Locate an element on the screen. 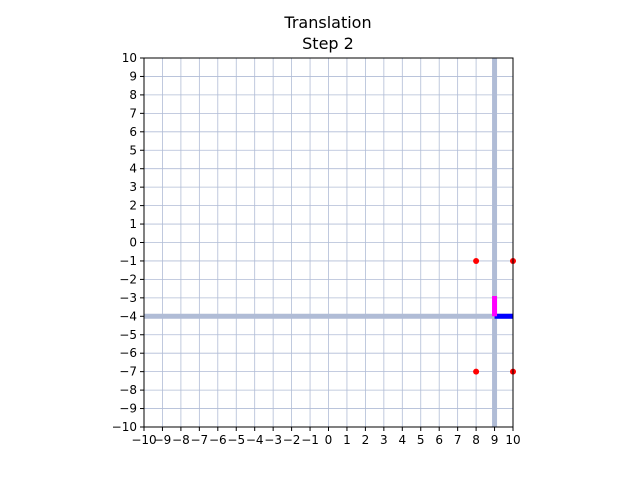 The height and width of the screenshot is (480, 640). x-tick-label: 5 is located at coordinates (421, 440).